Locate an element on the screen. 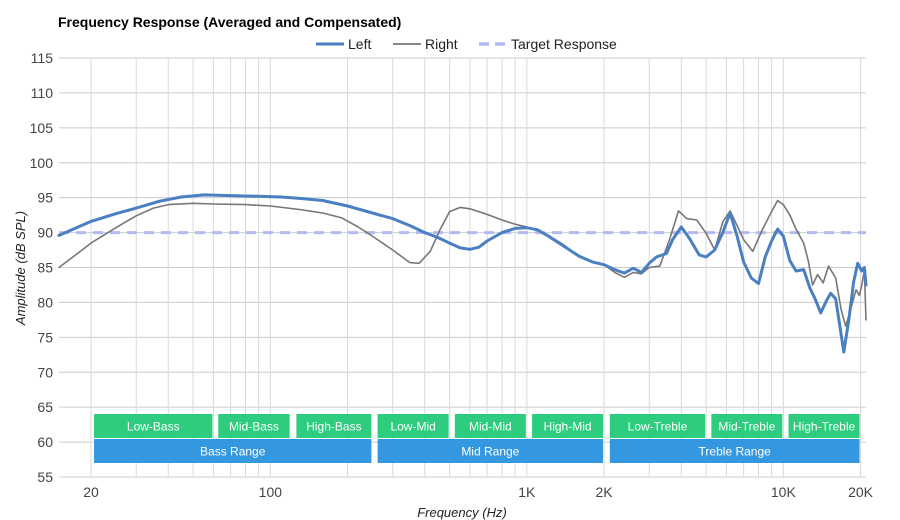 The image size is (900, 520). band-label: High-Bass is located at coordinates (333, 427).